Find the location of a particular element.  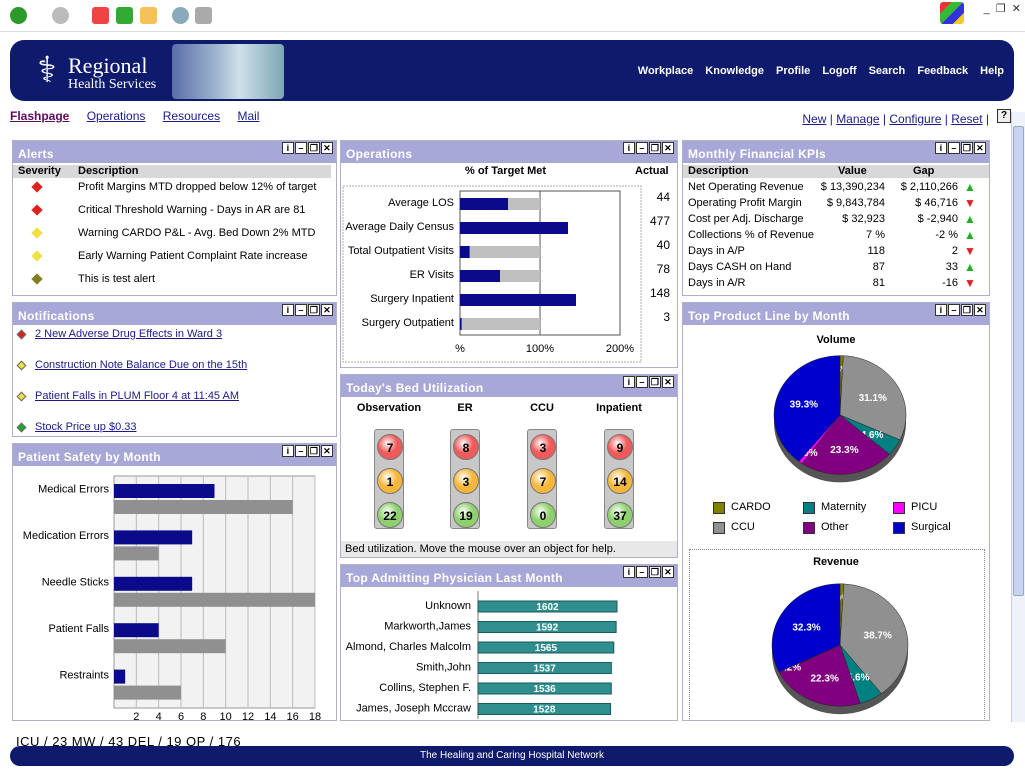

alert-description: This is test alert is located at coordinates (117, 279).